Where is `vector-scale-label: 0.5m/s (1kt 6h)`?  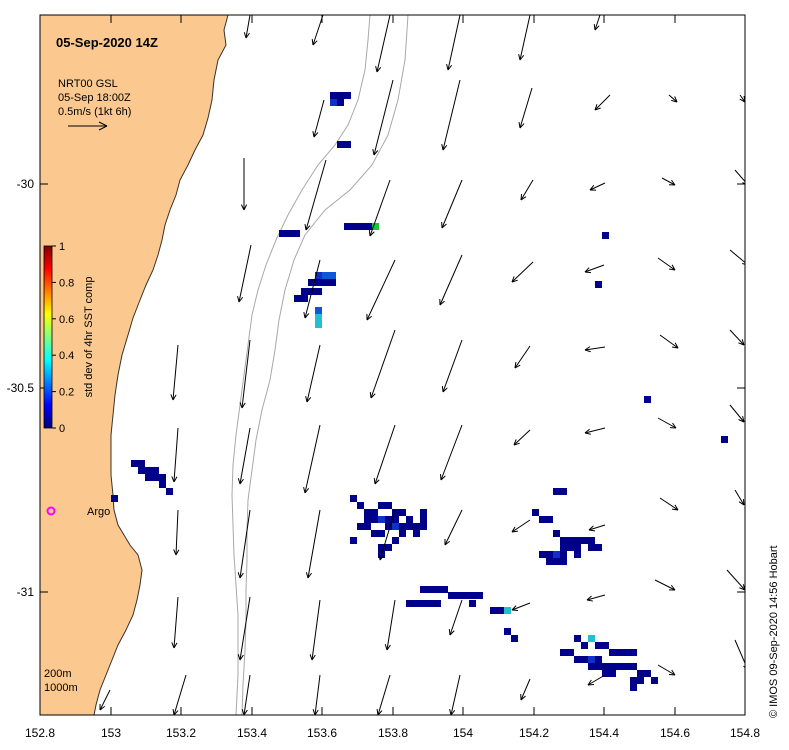
vector-scale-label: 0.5m/s (1kt 6h) is located at coordinates (94, 112).